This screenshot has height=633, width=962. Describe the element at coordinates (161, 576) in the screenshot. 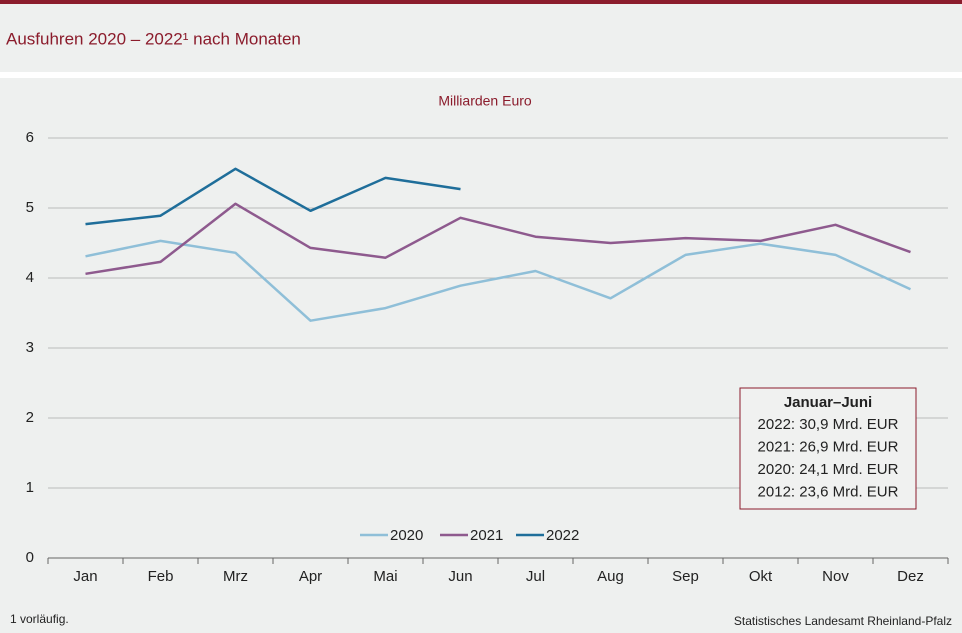

I see `x-tick-label: Feb` at that location.